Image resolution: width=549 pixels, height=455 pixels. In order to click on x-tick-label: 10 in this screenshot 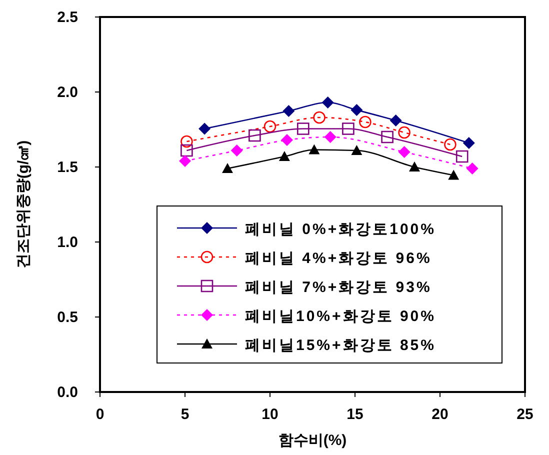, I will do `click(270, 414)`.